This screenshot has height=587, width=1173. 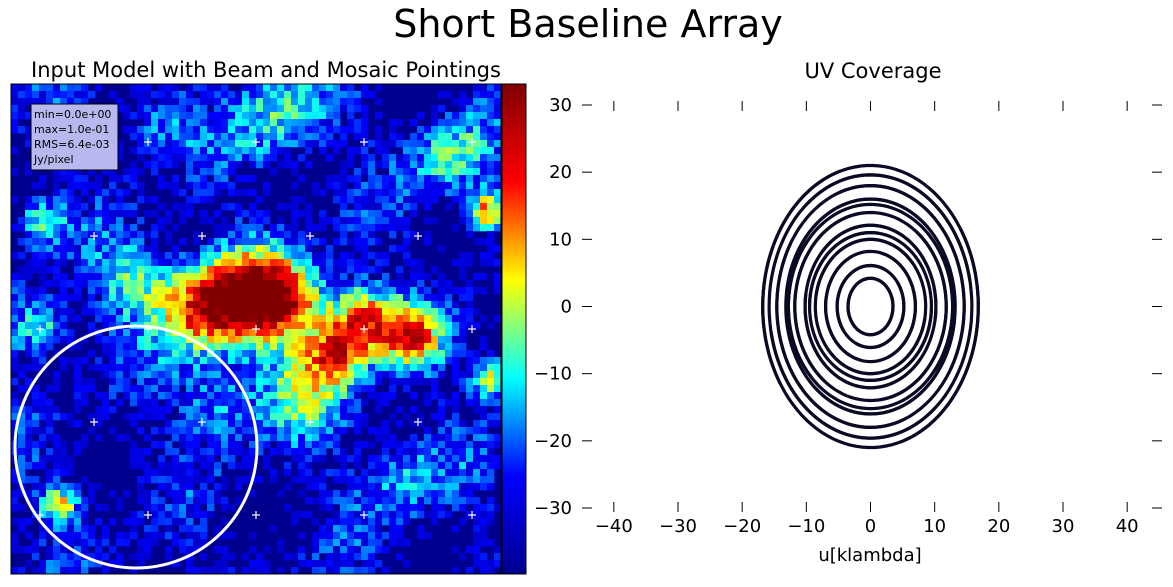 I want to click on uv-track, so click(x=870, y=306).